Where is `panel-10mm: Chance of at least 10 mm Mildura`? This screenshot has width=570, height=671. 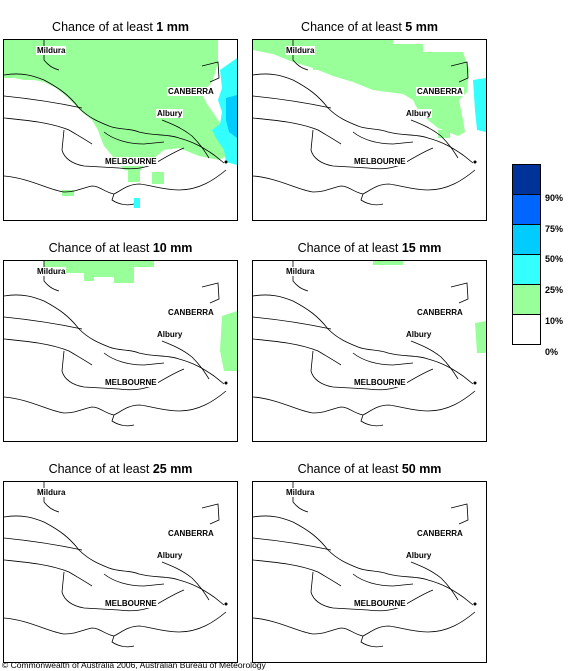
panel-10mm: Chance of at least 10 mm Mildura is located at coordinates (120, 341).